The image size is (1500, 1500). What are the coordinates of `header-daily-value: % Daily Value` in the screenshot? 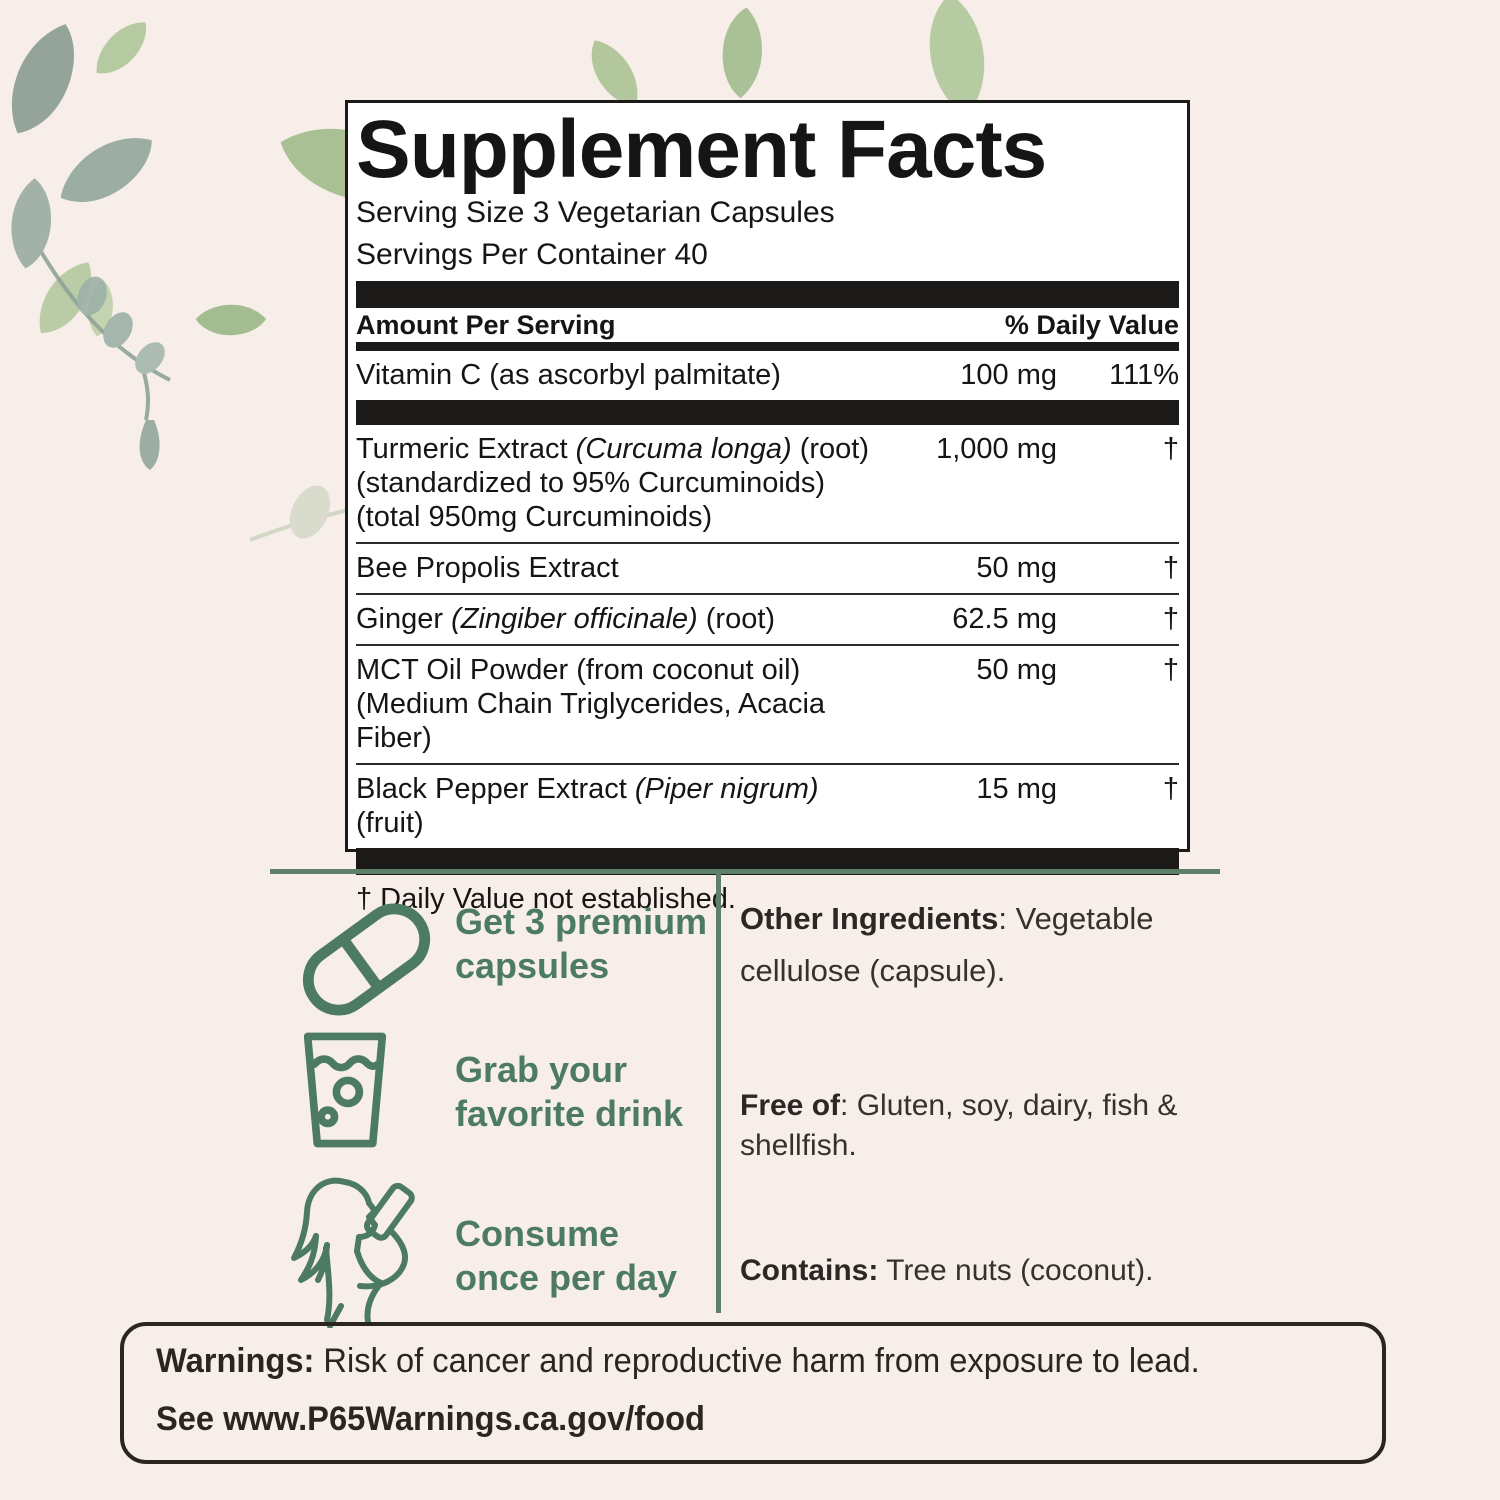 It's located at (1091, 324).